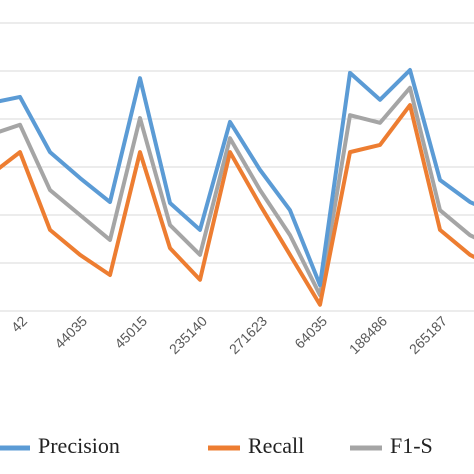 The height and width of the screenshot is (474, 474). Describe the element at coordinates (79, 445) in the screenshot. I see `legend-label: Precision` at that location.